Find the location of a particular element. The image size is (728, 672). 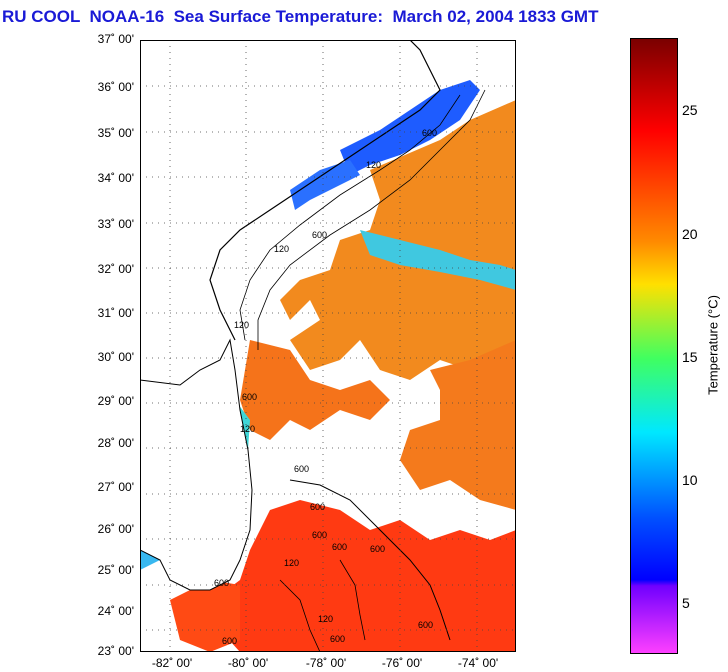

warm-water-central is located at coordinates (315, 390).